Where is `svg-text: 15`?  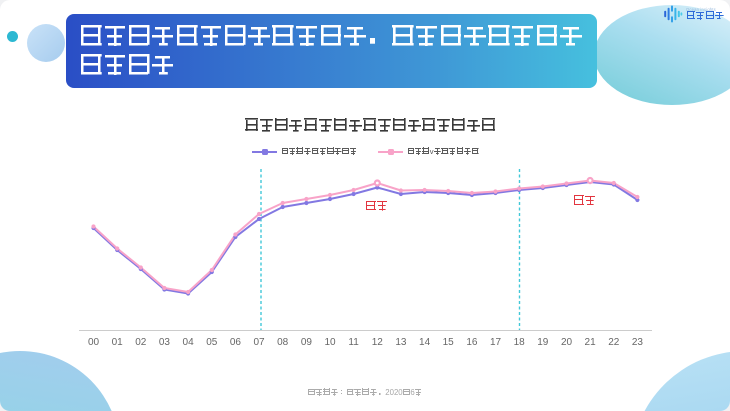 svg-text: 15 is located at coordinates (449, 342).